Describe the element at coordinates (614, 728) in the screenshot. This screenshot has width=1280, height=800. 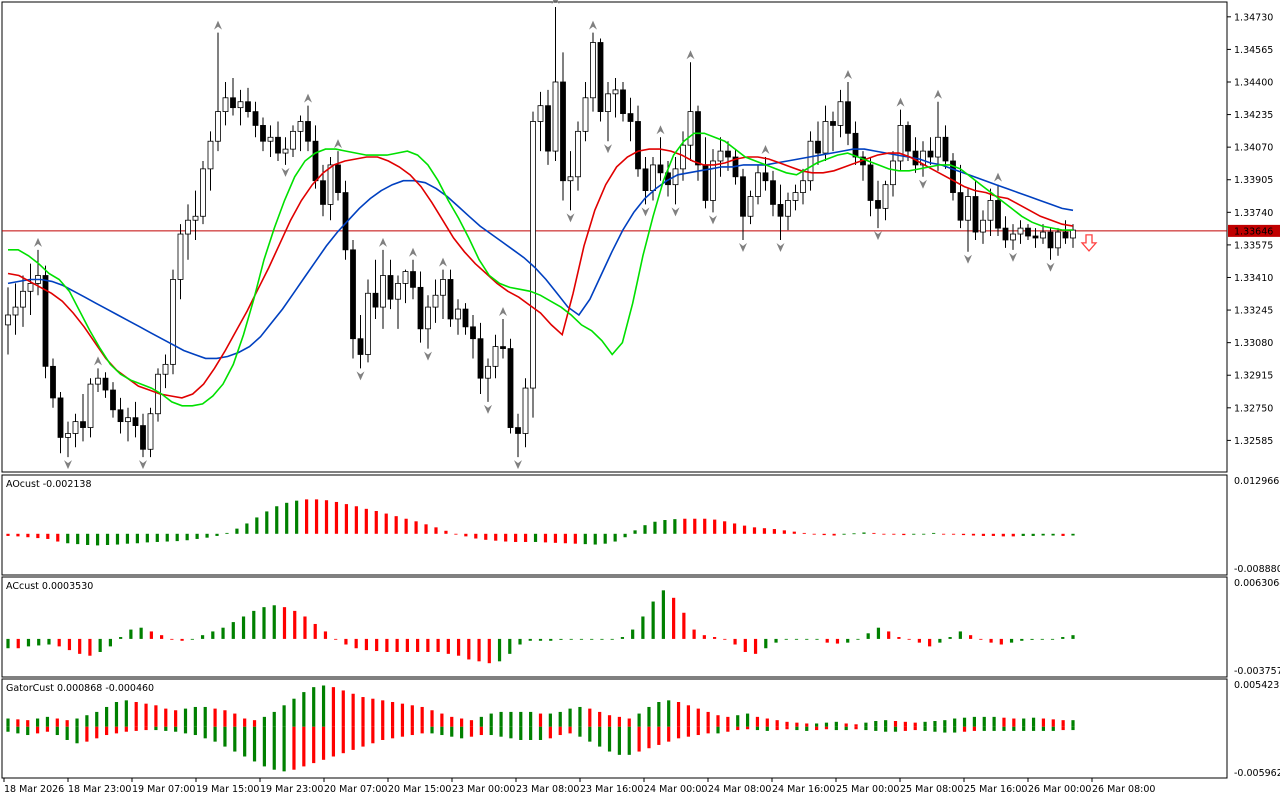
I see `gator-indicator-panel` at that location.